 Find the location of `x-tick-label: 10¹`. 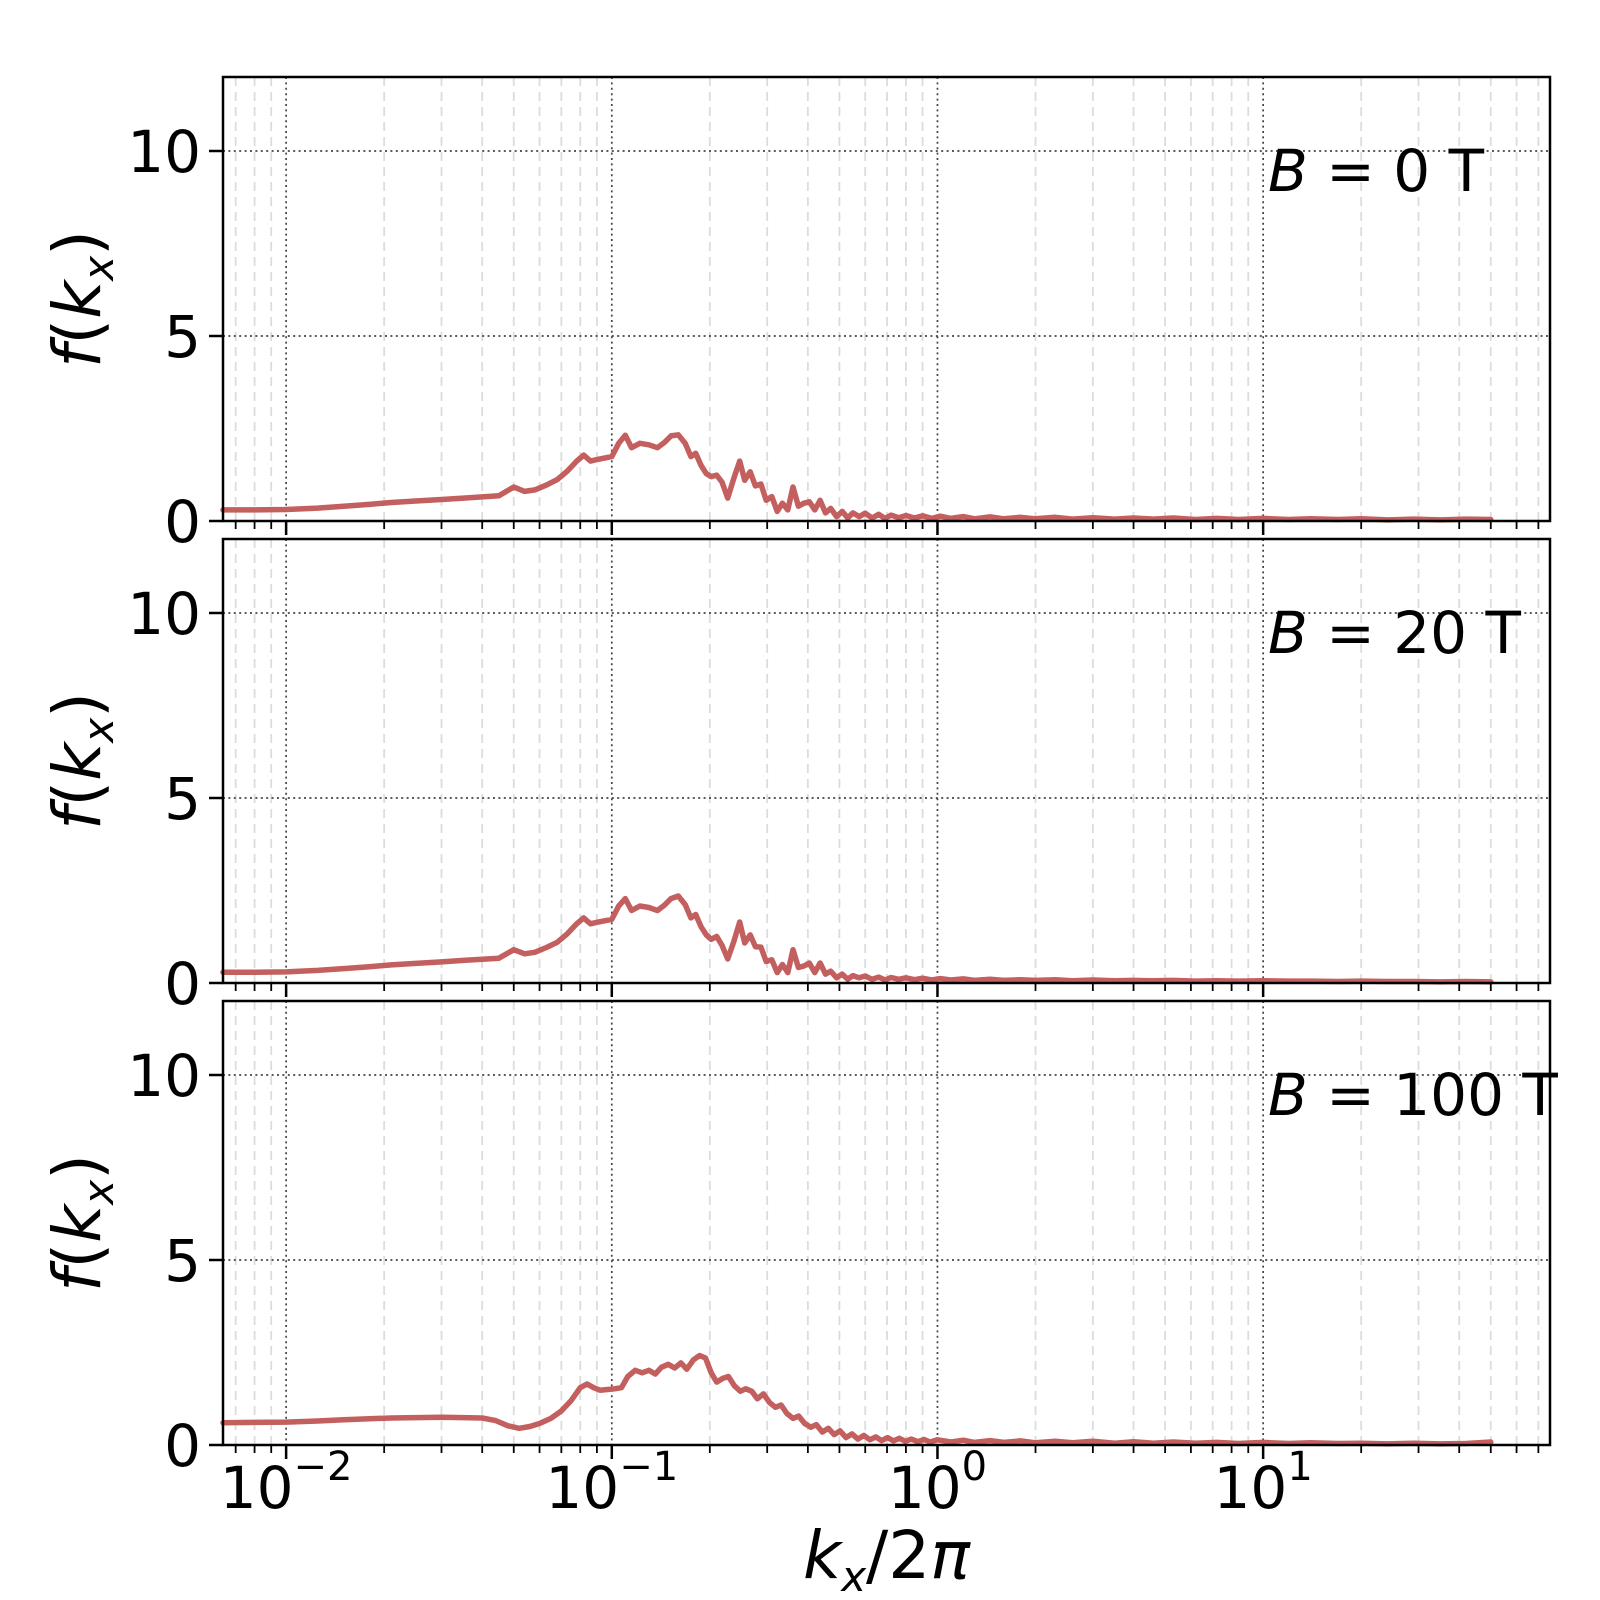

x-tick-label: 10¹ is located at coordinates (1263, 1483).